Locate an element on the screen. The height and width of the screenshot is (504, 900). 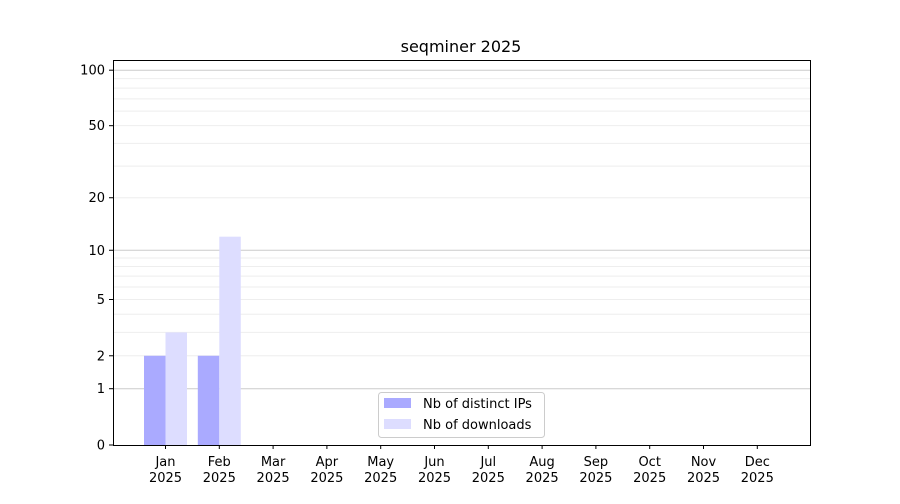
x-tick-label: Feb is located at coordinates (219, 462).